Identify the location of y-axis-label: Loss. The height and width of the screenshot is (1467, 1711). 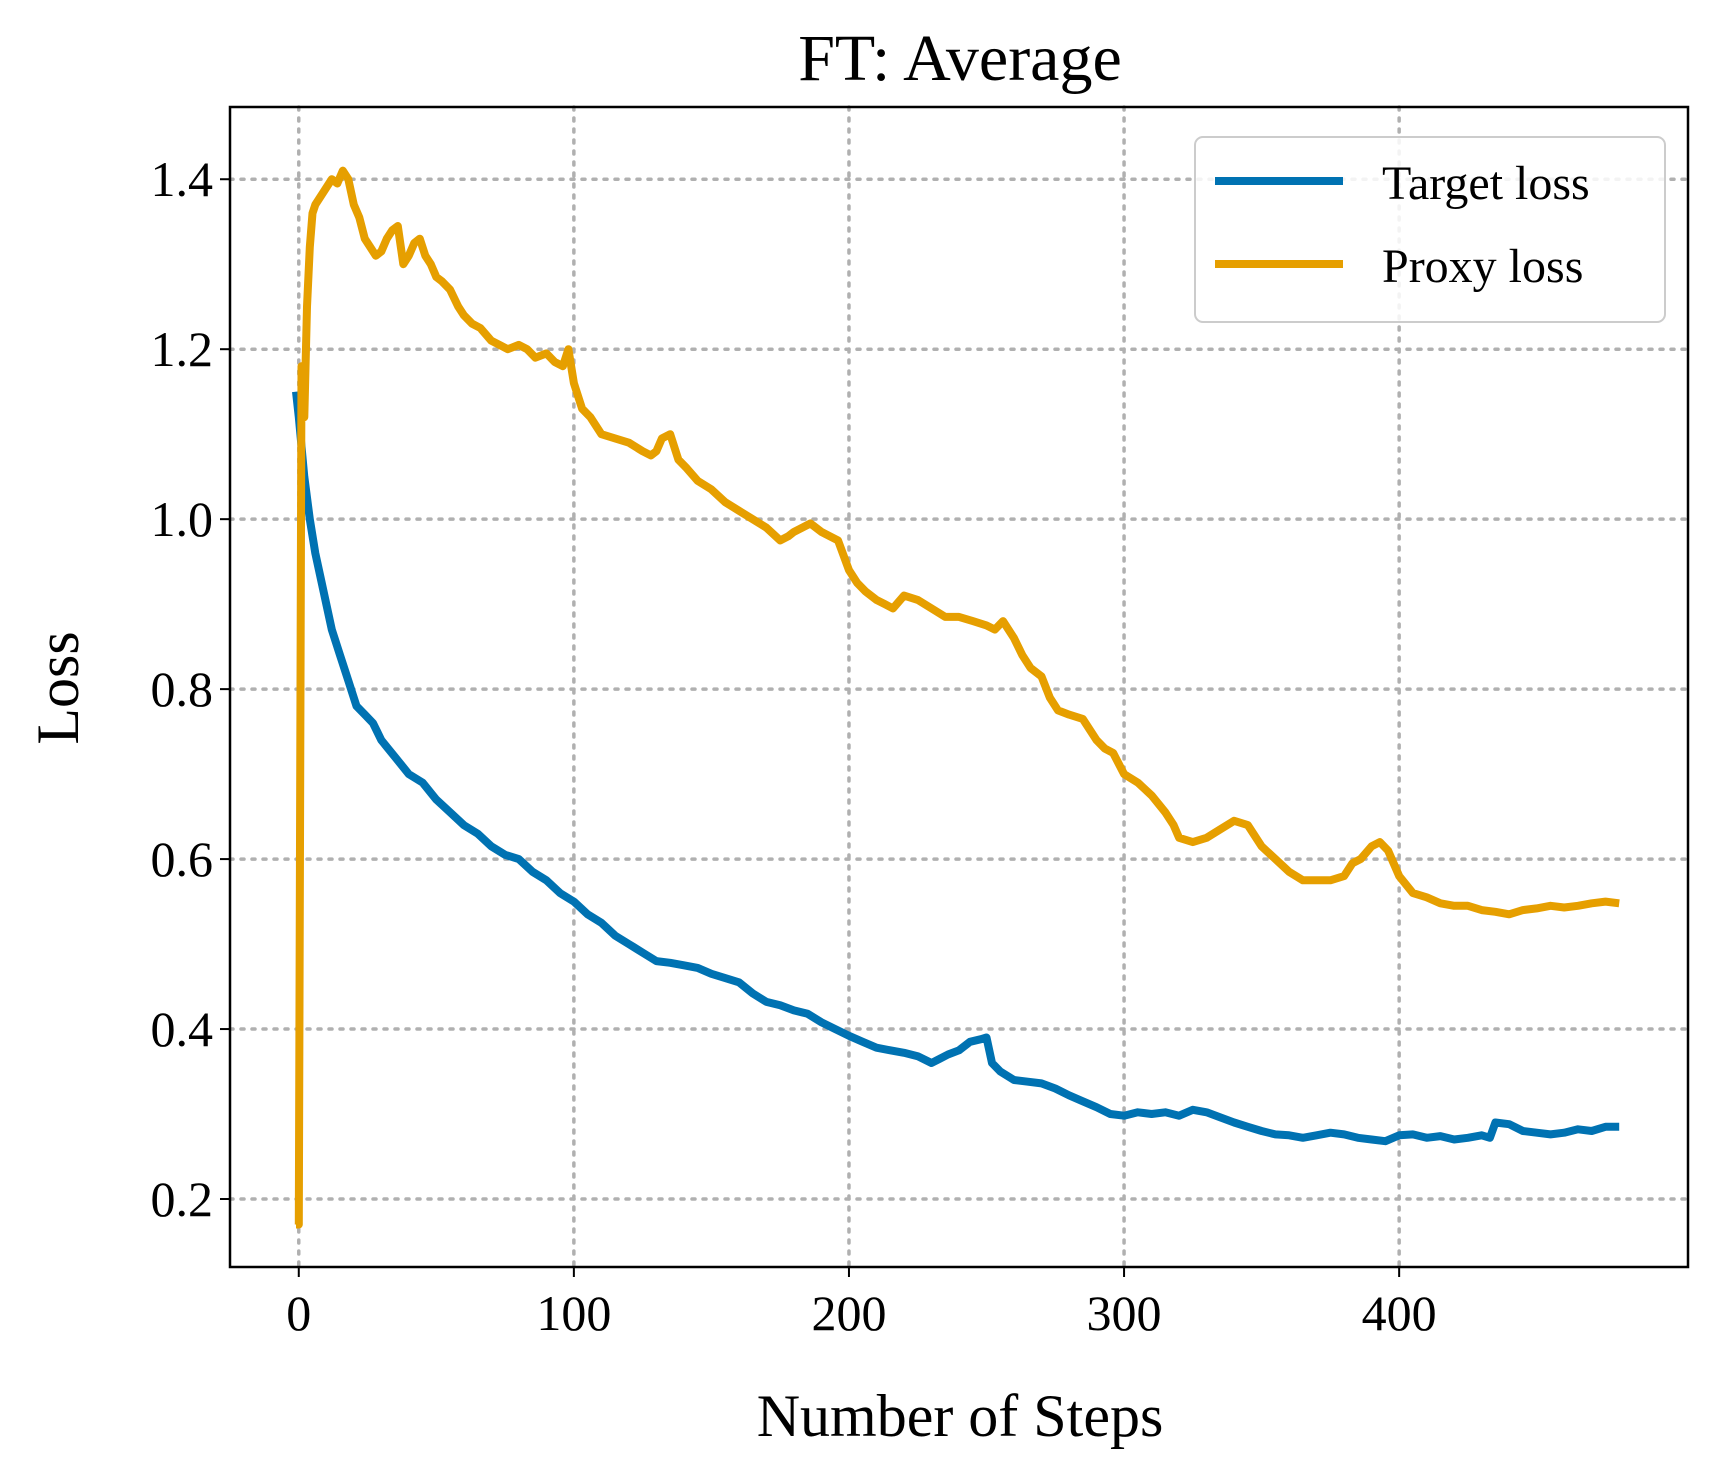
(58, 687).